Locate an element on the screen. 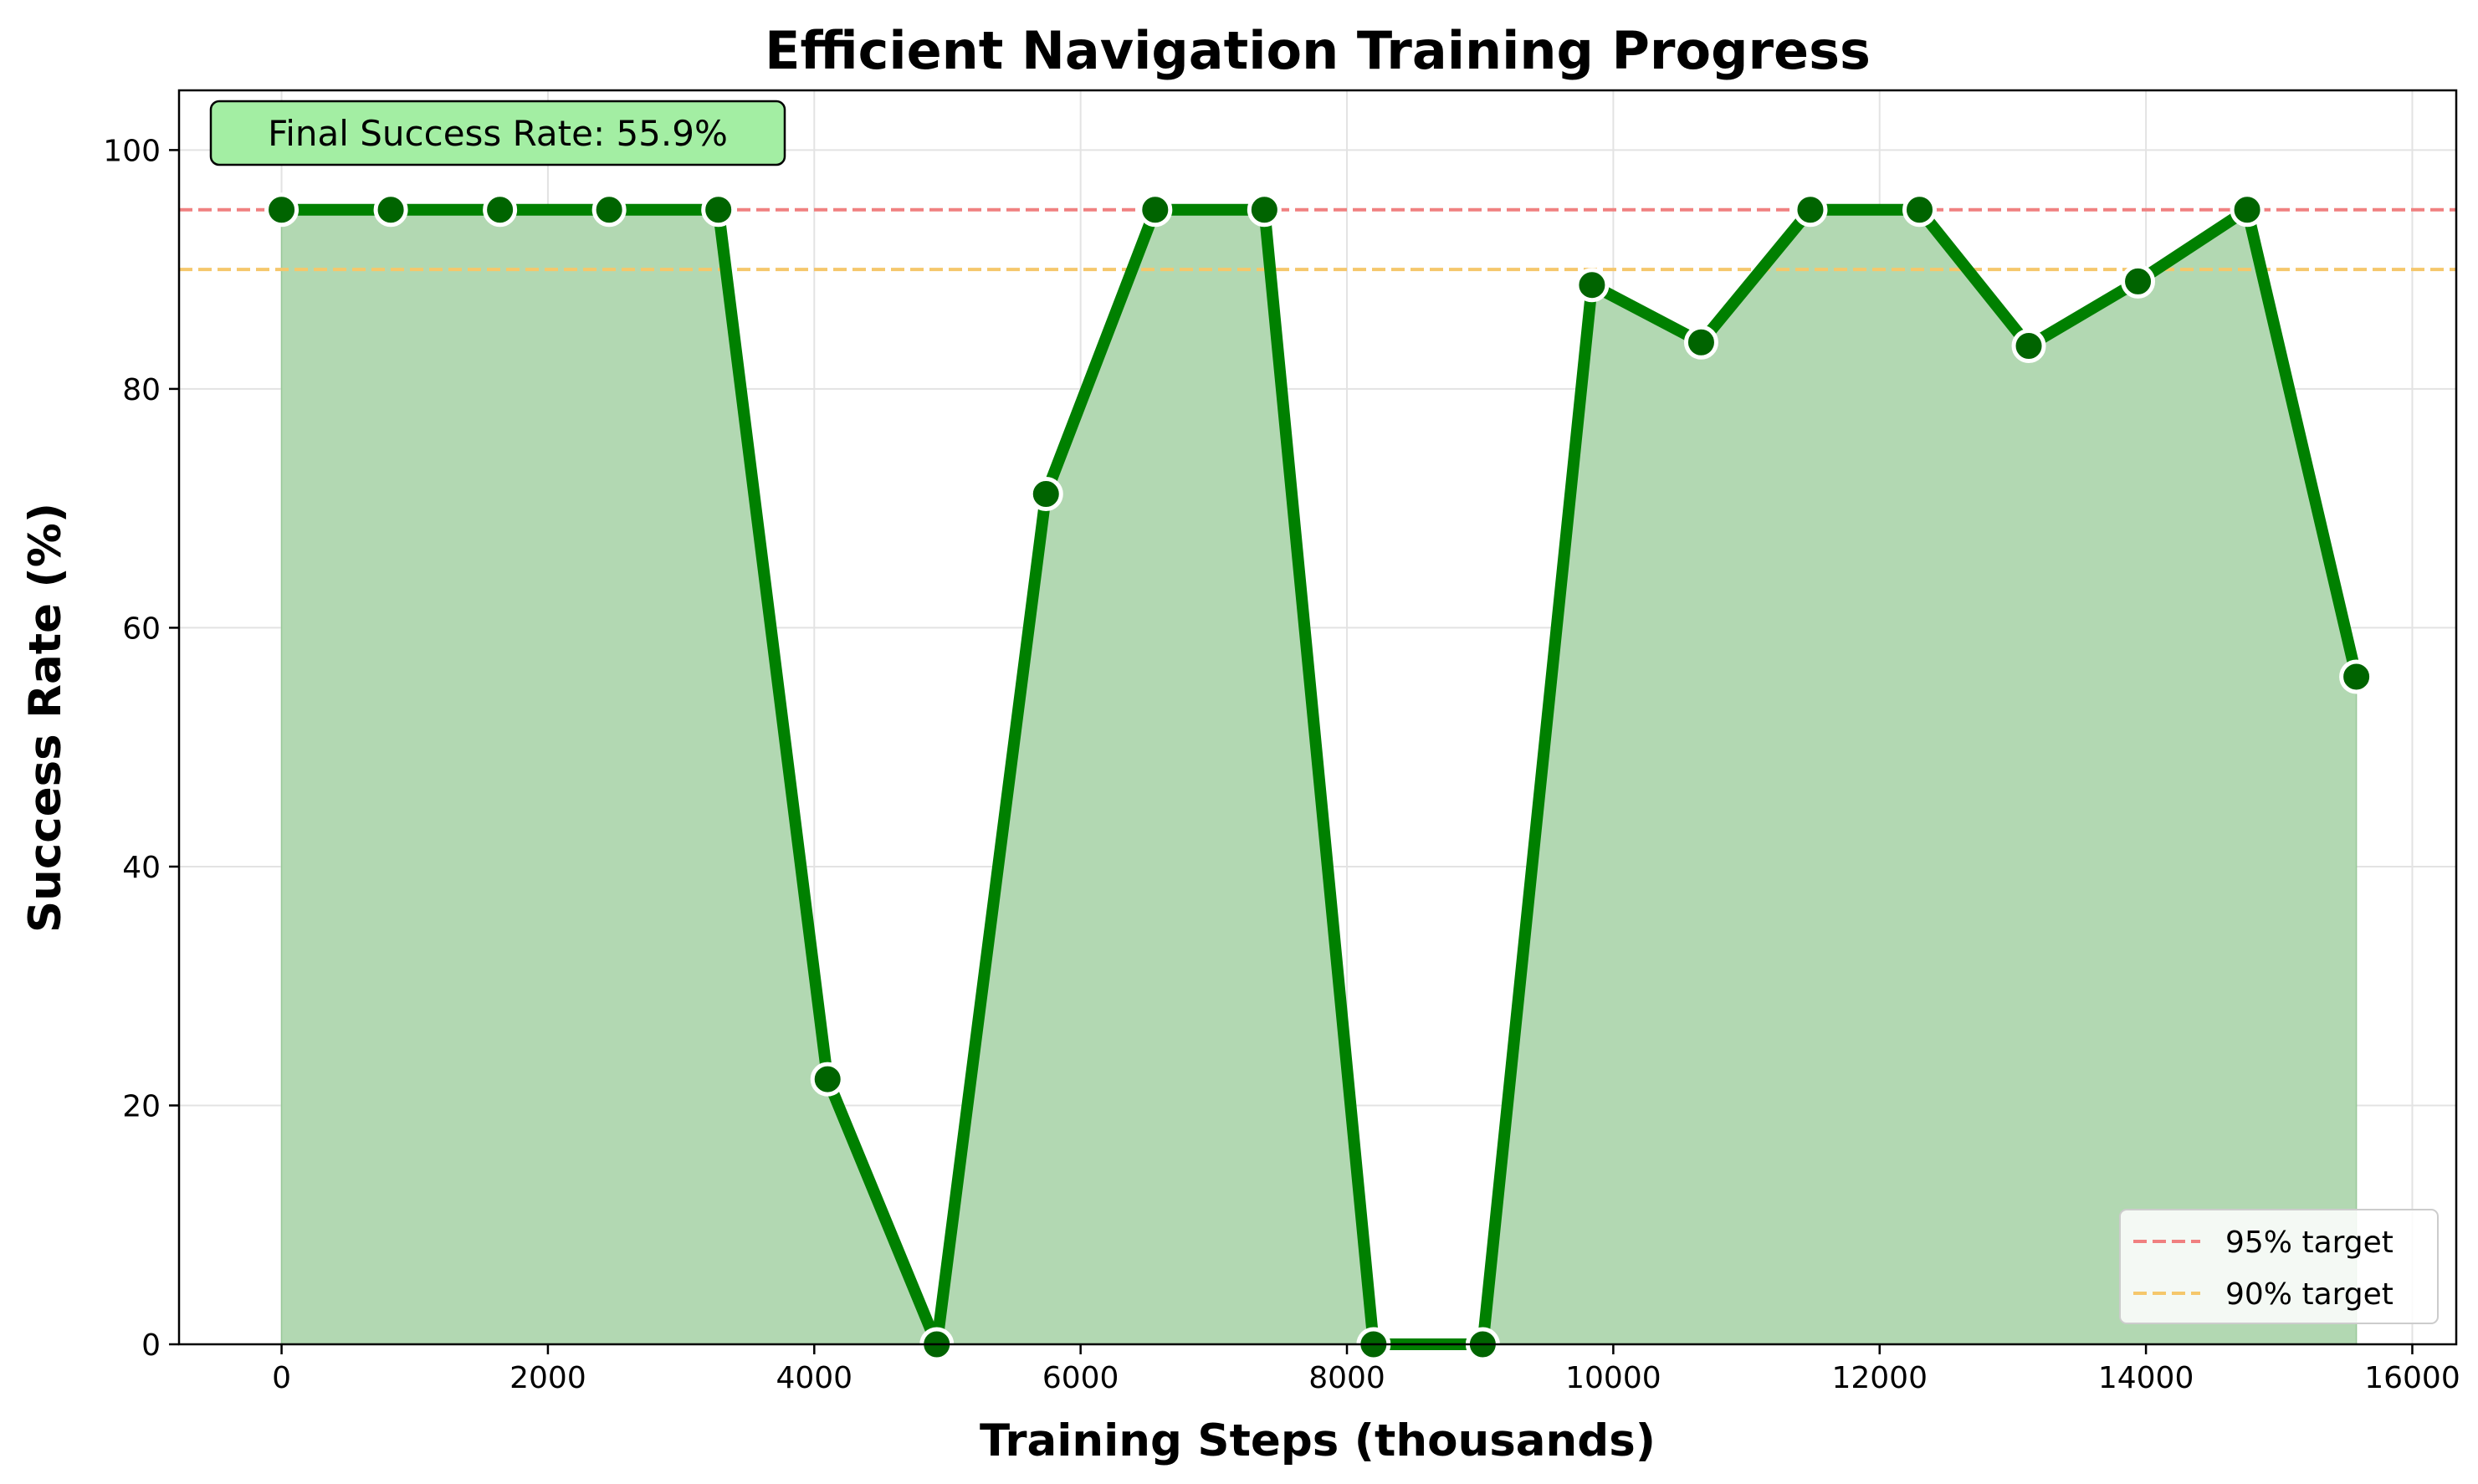 The height and width of the screenshot is (1484, 2478). y-tick-label: 60 is located at coordinates (141, 629).